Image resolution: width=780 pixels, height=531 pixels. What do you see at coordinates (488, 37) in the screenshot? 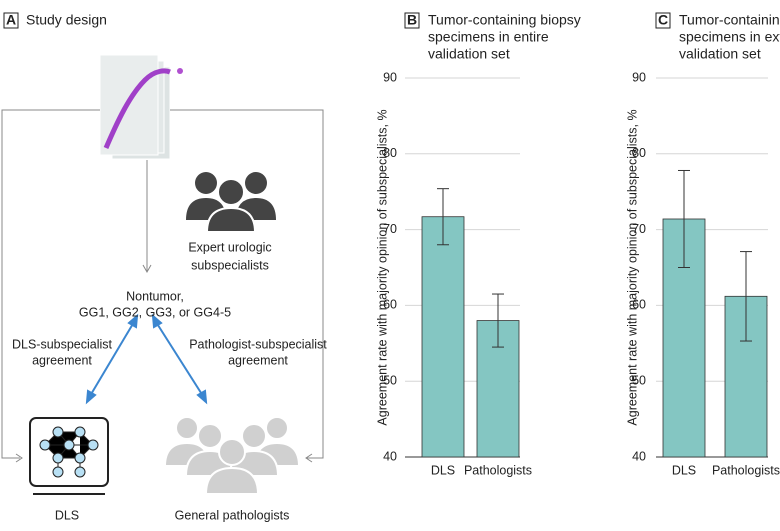
I see `chart-title: specimens in entire` at bounding box center [488, 37].